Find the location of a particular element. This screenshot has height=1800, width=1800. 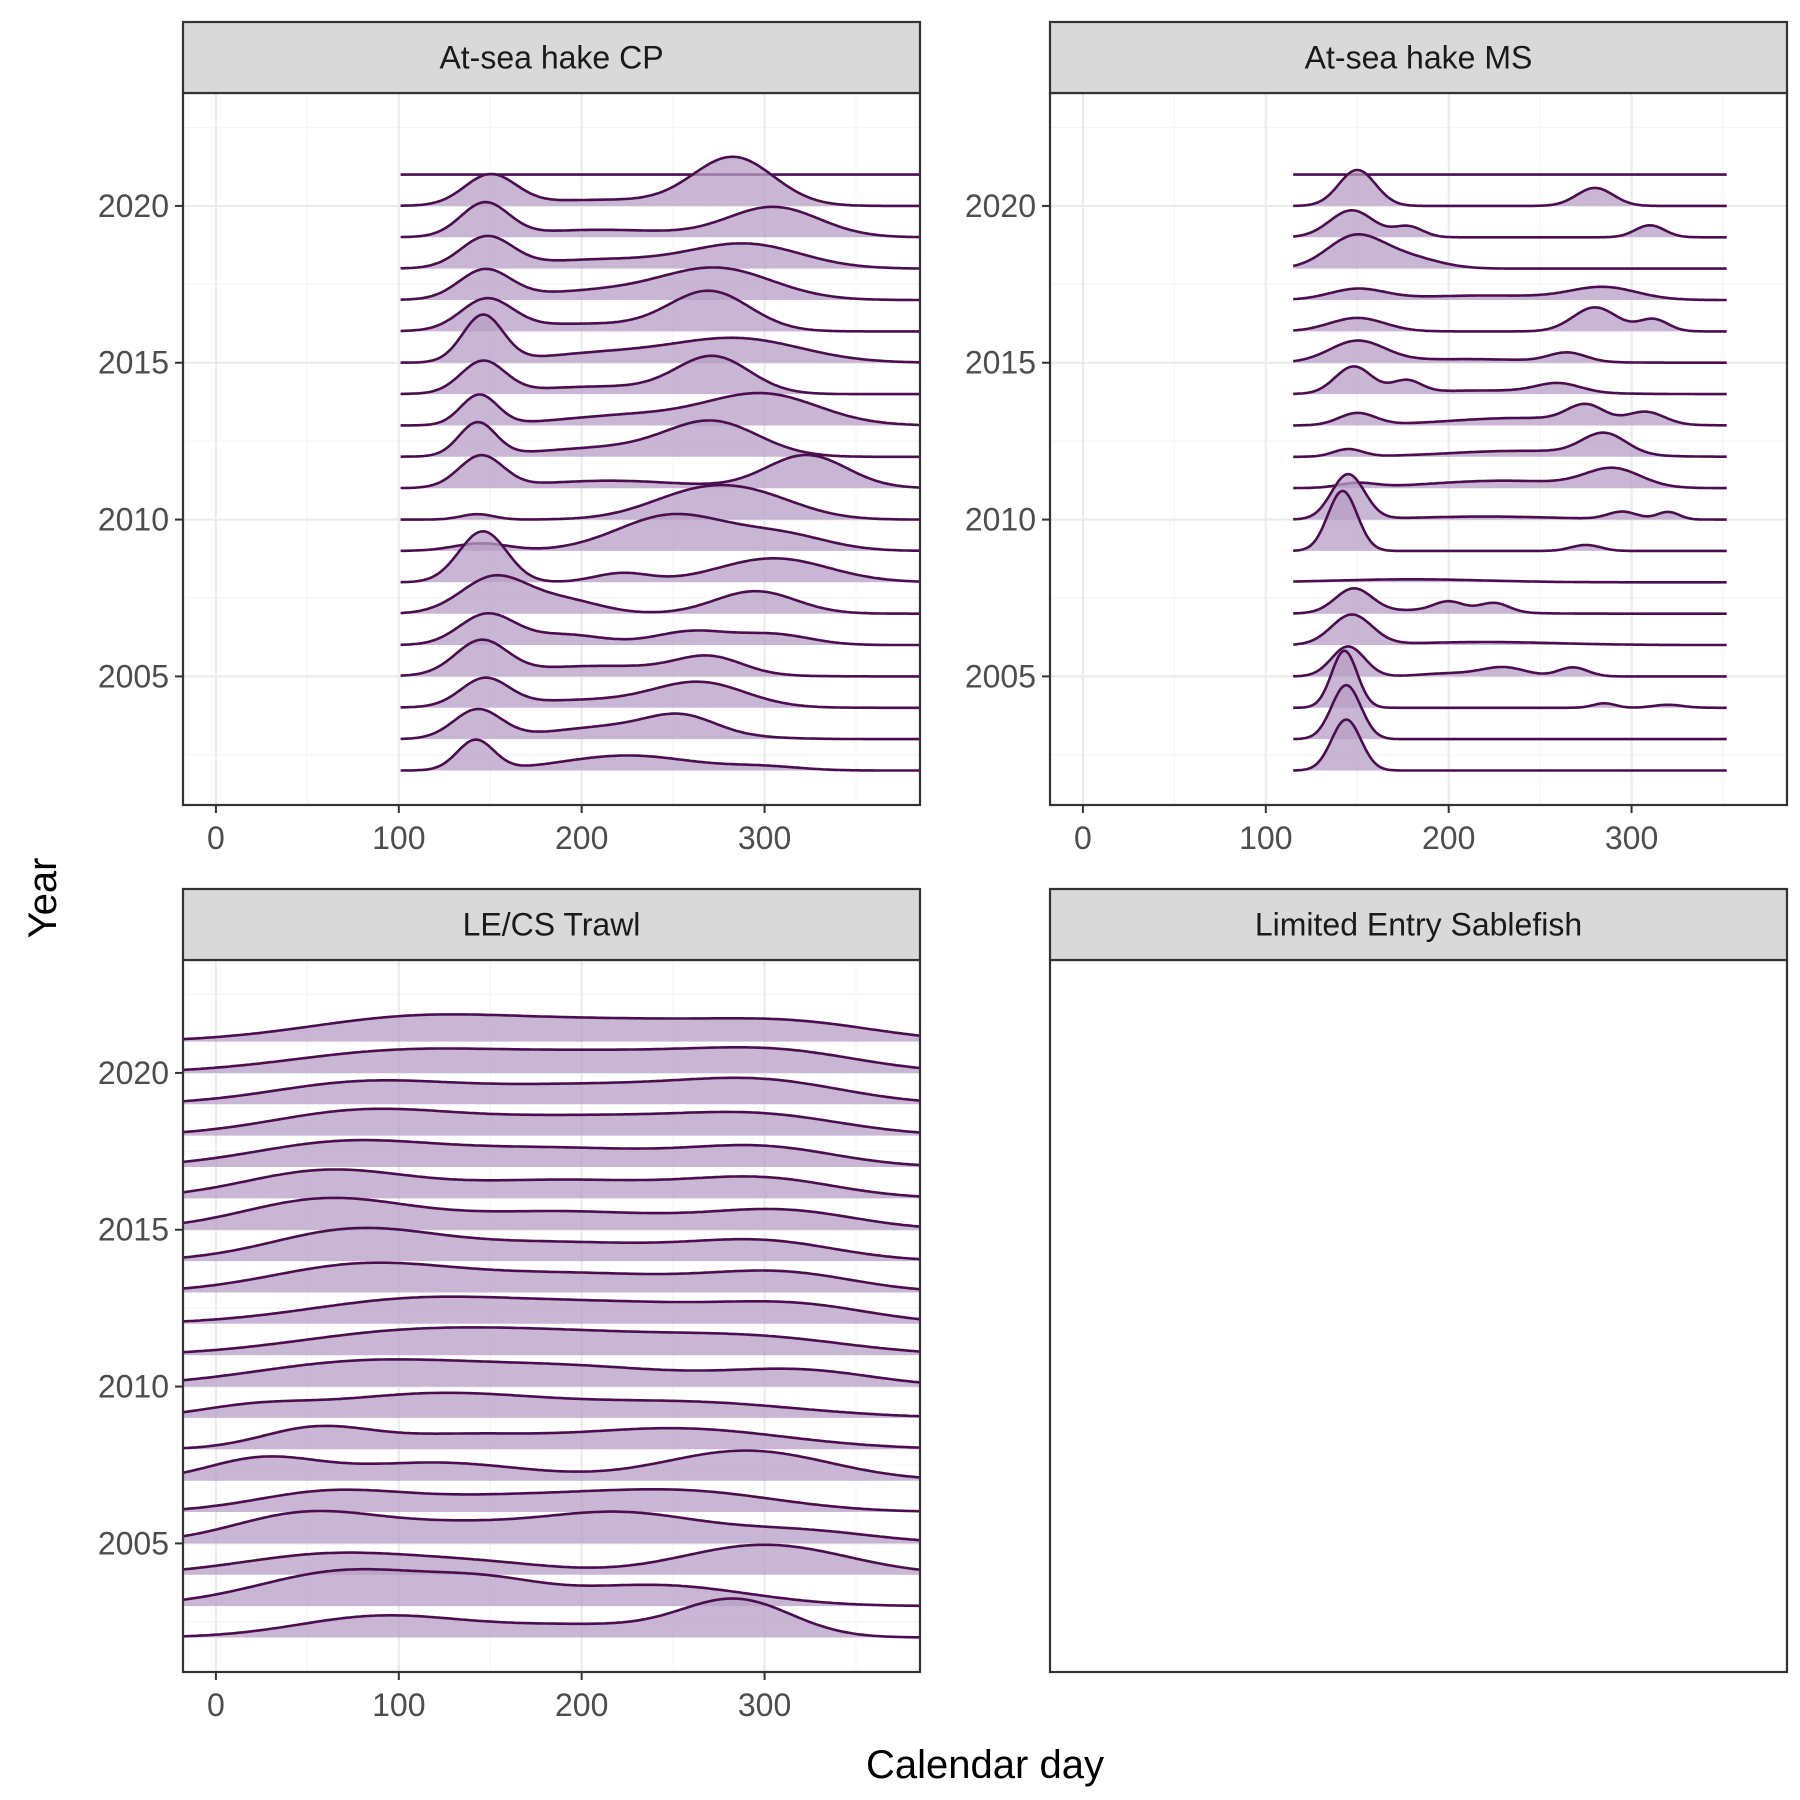

ridge-line-2017 is located at coordinates (660, 284).